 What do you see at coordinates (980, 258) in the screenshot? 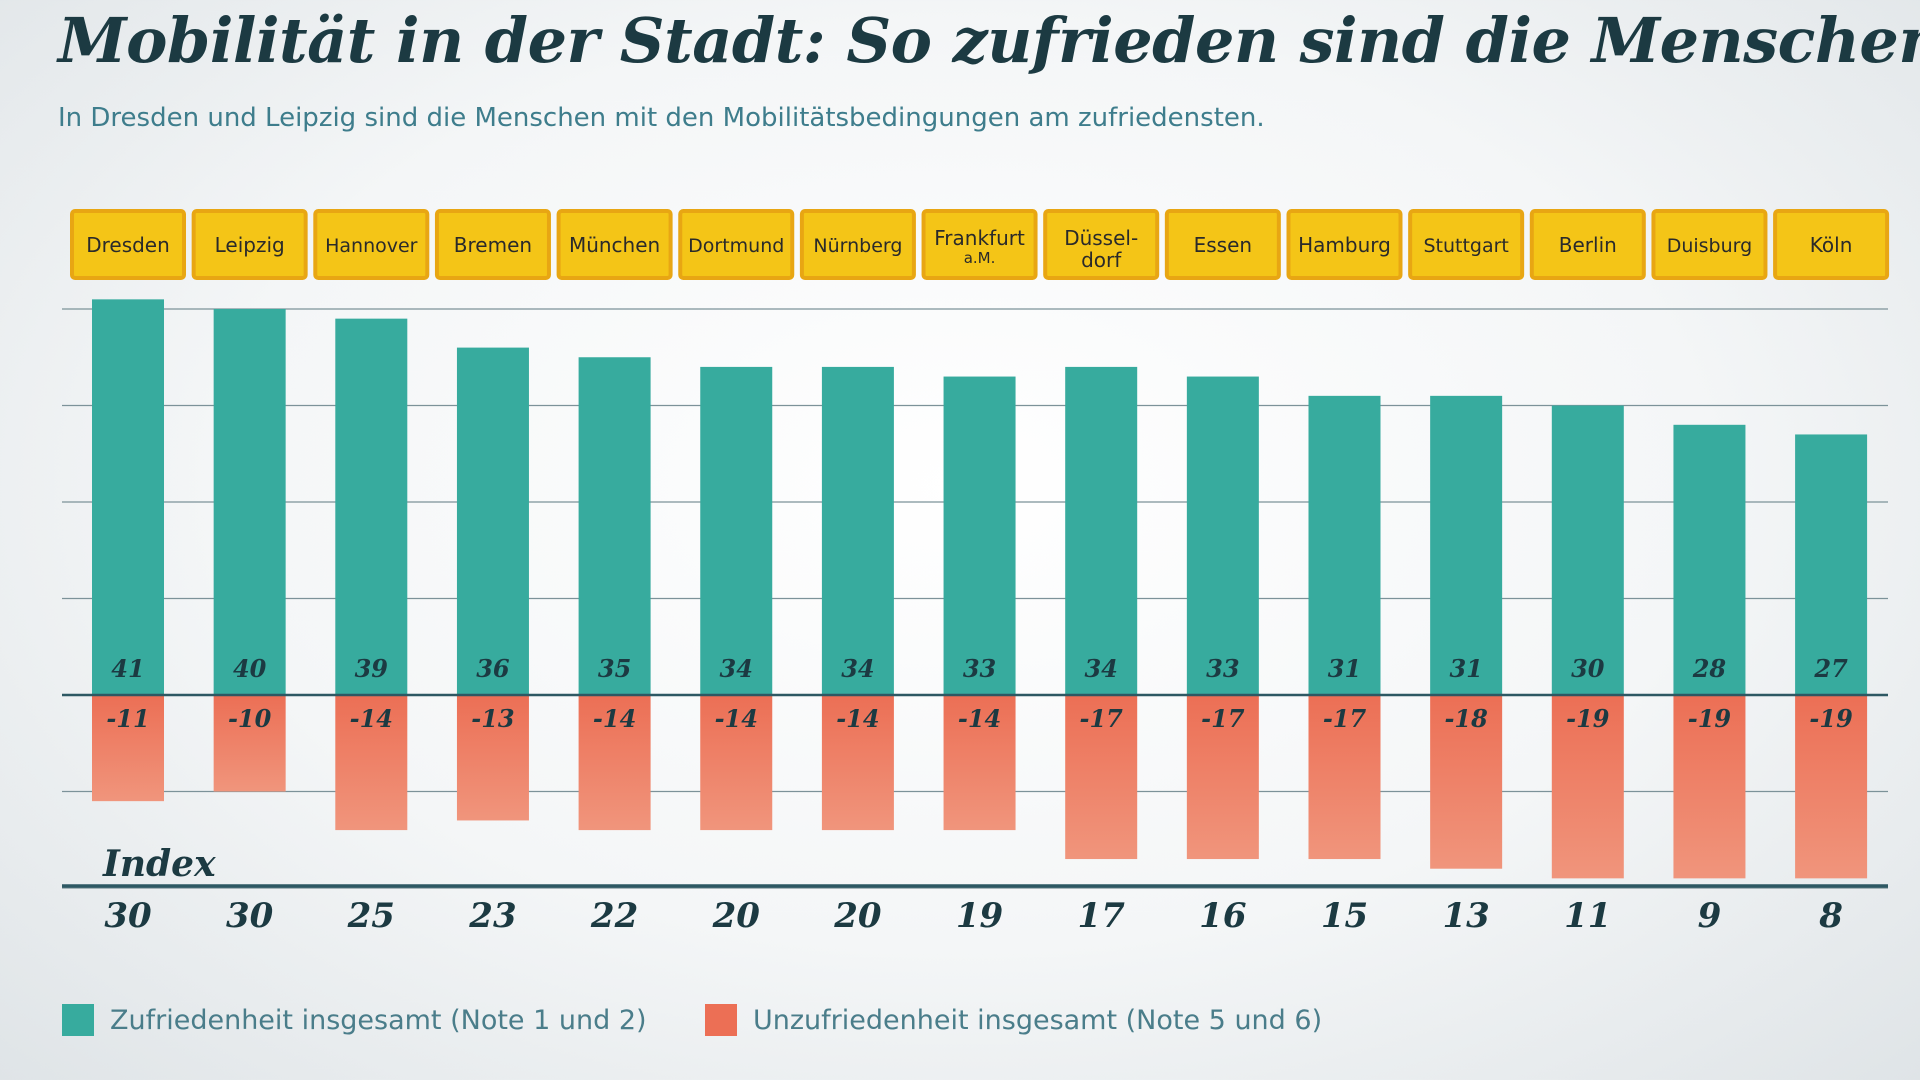
I see `city-label-sub: a.M.` at bounding box center [980, 258].